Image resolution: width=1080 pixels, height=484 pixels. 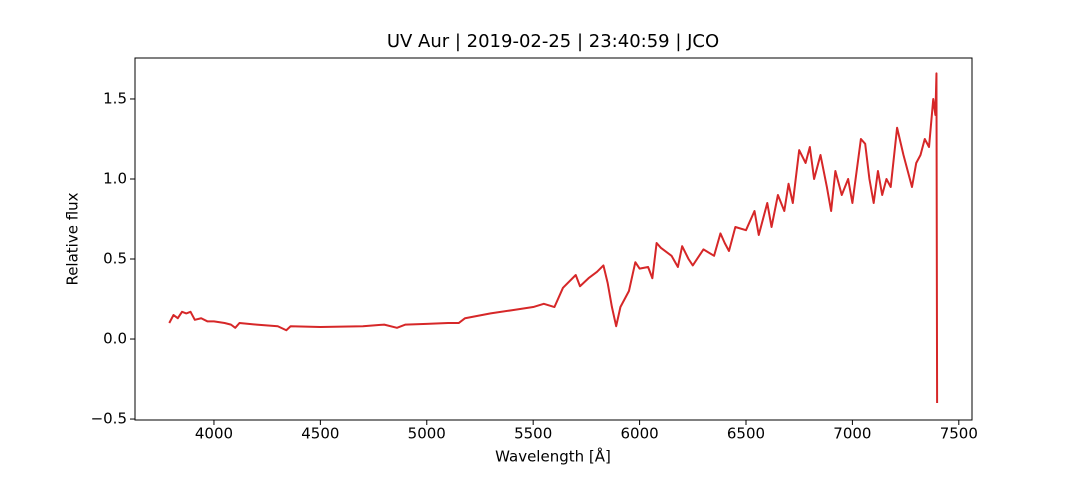 What do you see at coordinates (533, 434) in the screenshot?
I see `x-tick-label: 5500` at bounding box center [533, 434].